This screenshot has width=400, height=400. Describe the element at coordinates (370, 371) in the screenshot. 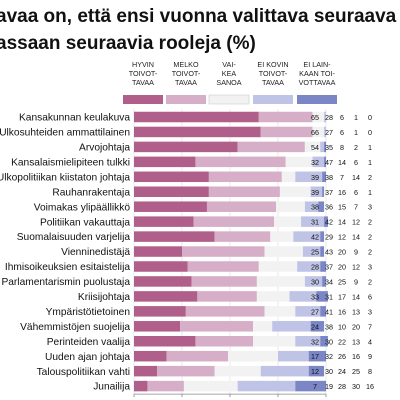

I see `value-label: 8` at that location.